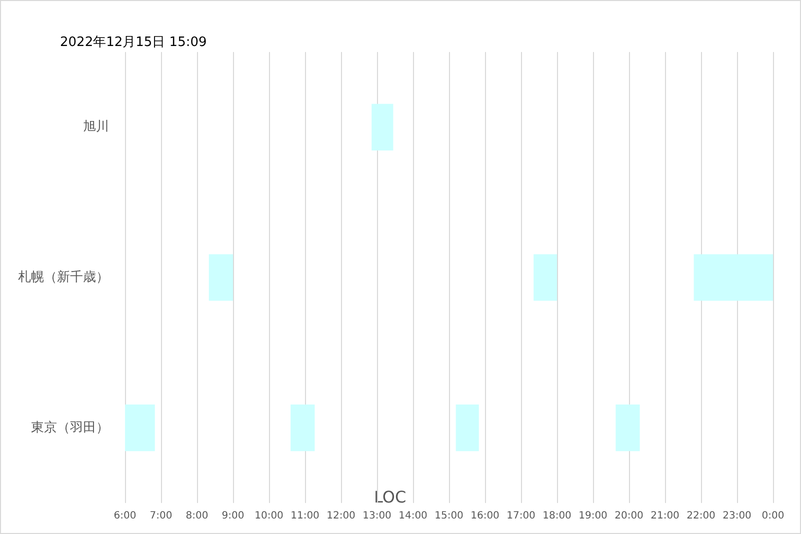 The width and height of the screenshot is (801, 534). Describe the element at coordinates (521, 516) in the screenshot. I see `x-tick-label: 17:00` at that location.